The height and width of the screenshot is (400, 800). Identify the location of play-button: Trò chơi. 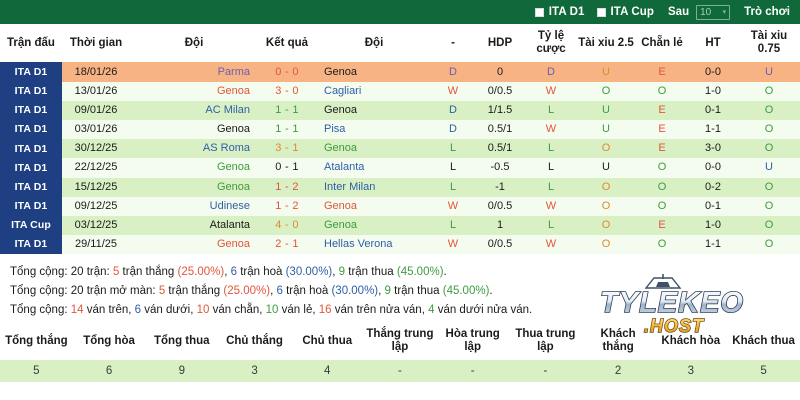
(767, 12).